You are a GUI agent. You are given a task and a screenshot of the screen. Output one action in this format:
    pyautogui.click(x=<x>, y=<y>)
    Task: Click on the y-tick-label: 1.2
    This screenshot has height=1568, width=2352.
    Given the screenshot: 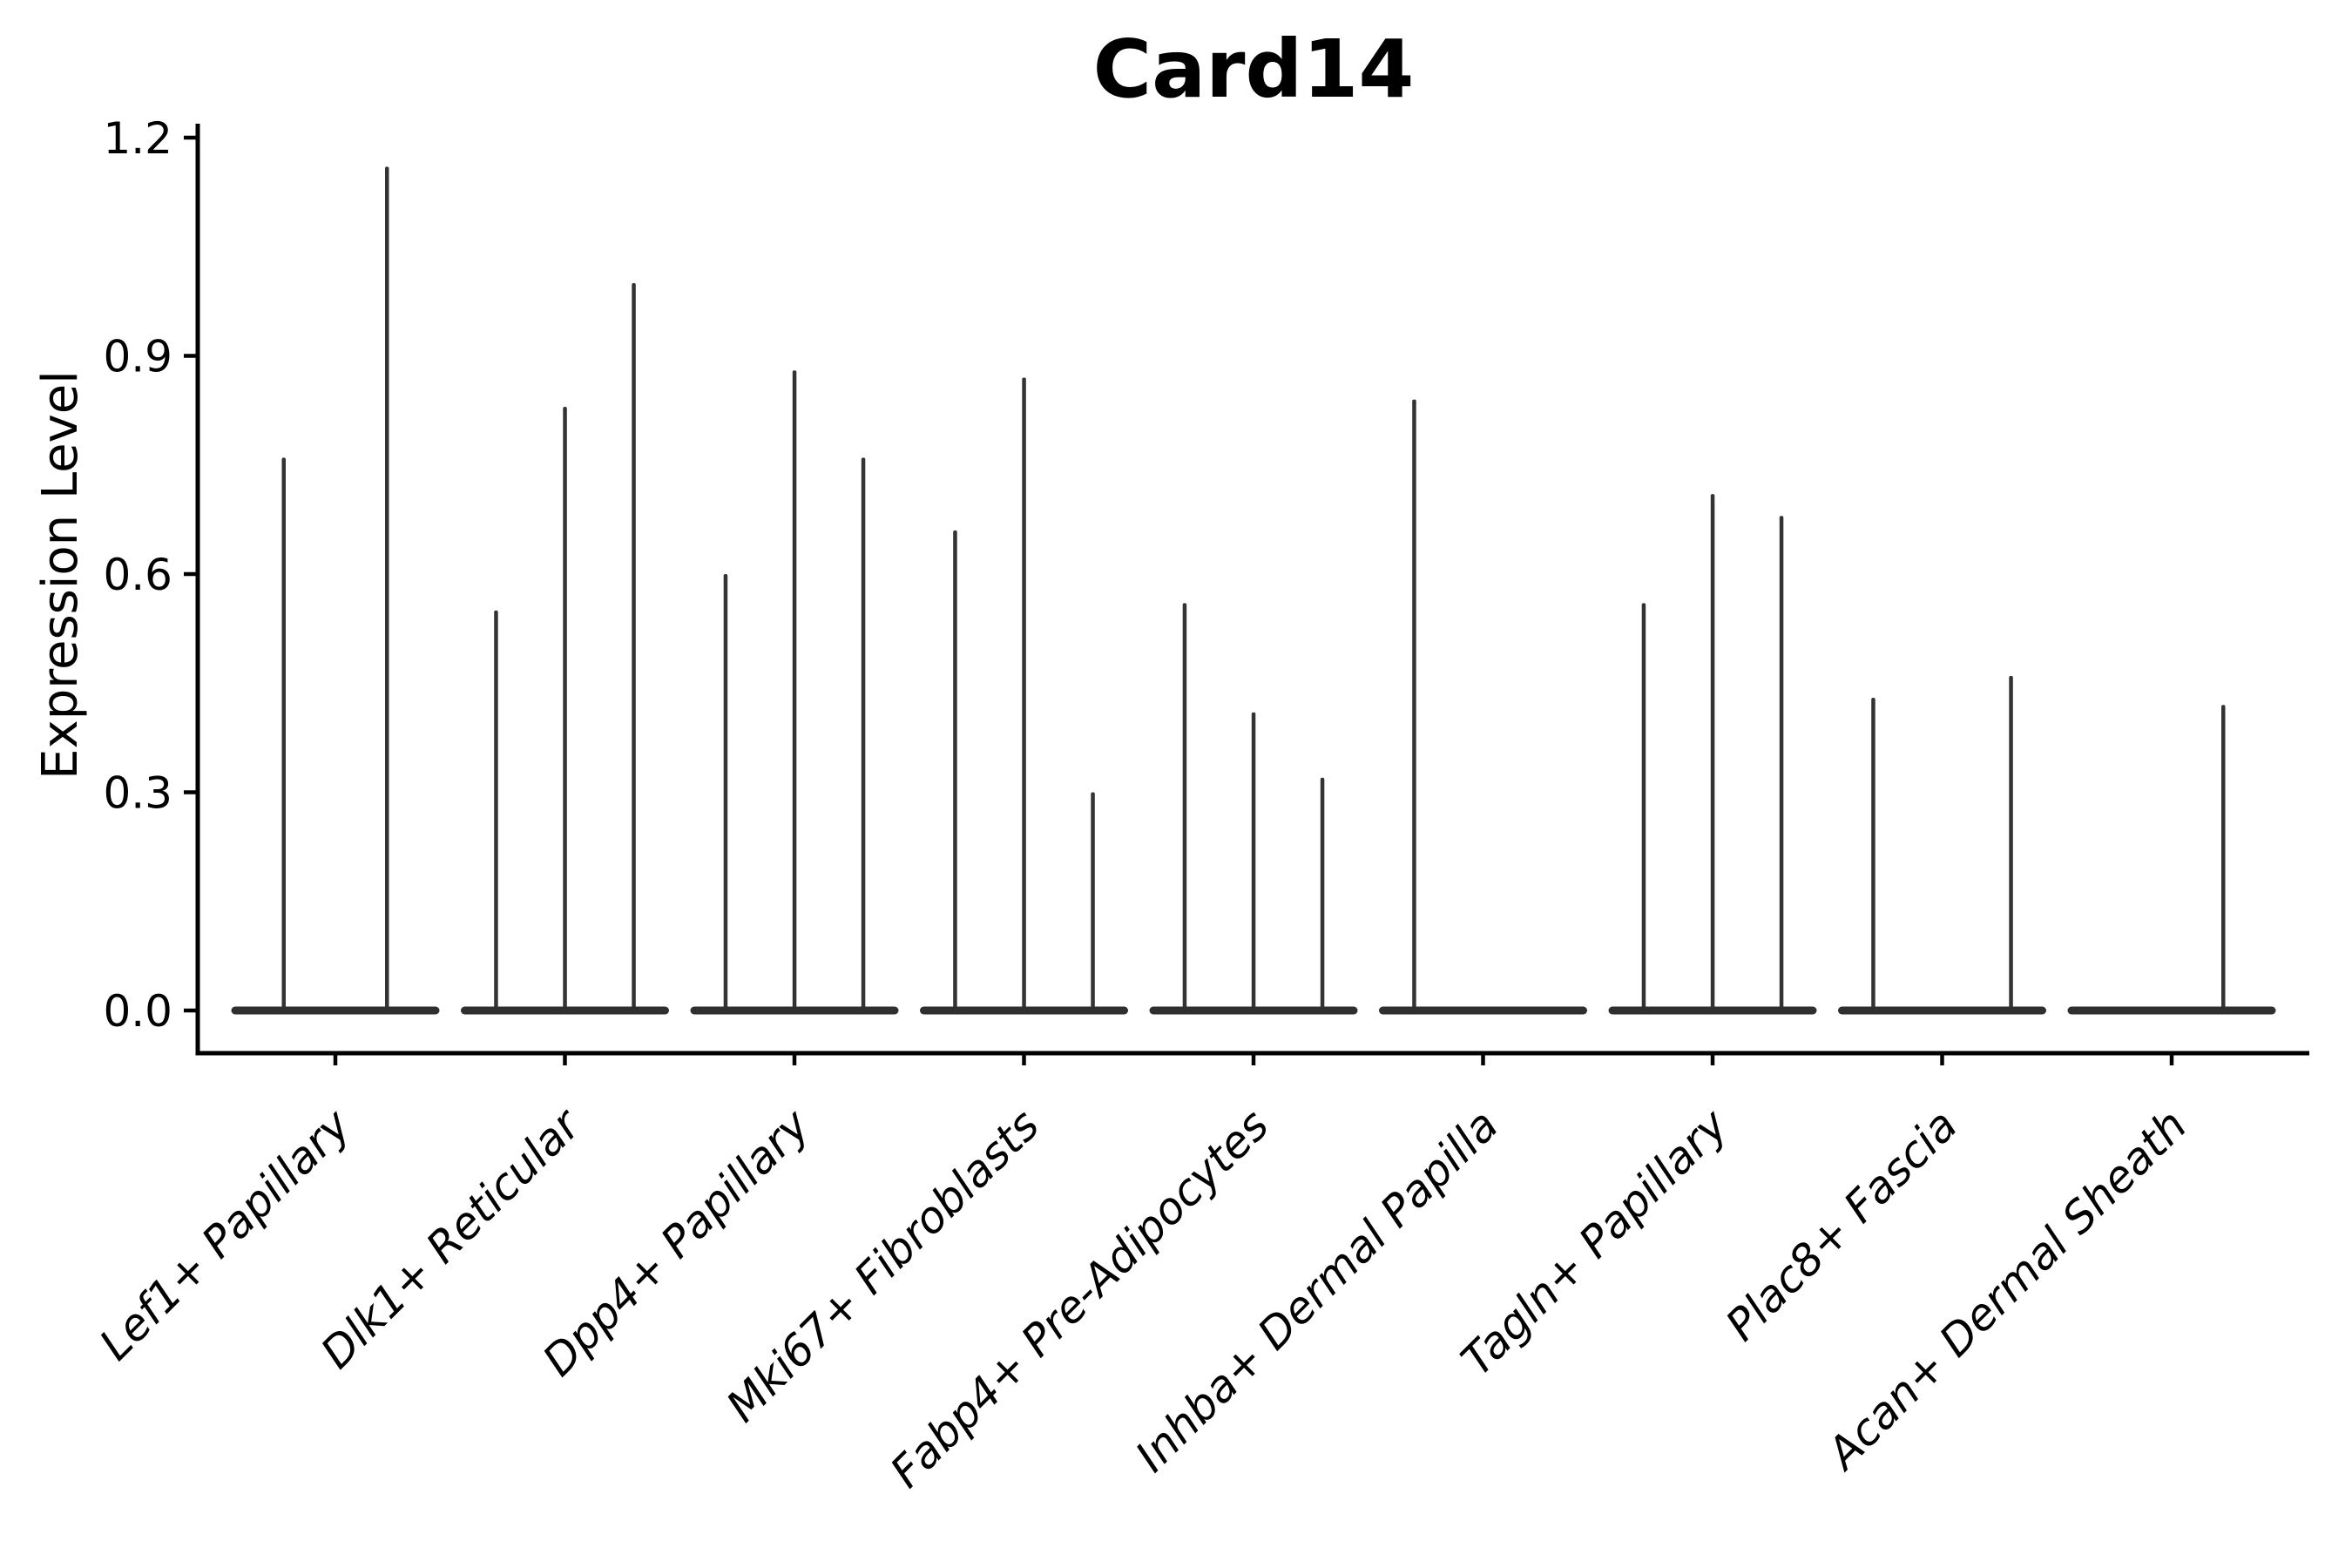 What is the action you would take?
    pyautogui.click(x=137, y=138)
    